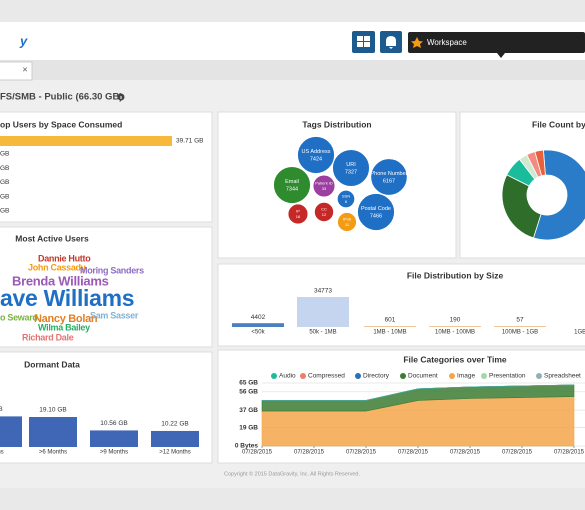  Describe the element at coordinates (323, 291) in the screenshot. I see `value-label: 34773` at that location.